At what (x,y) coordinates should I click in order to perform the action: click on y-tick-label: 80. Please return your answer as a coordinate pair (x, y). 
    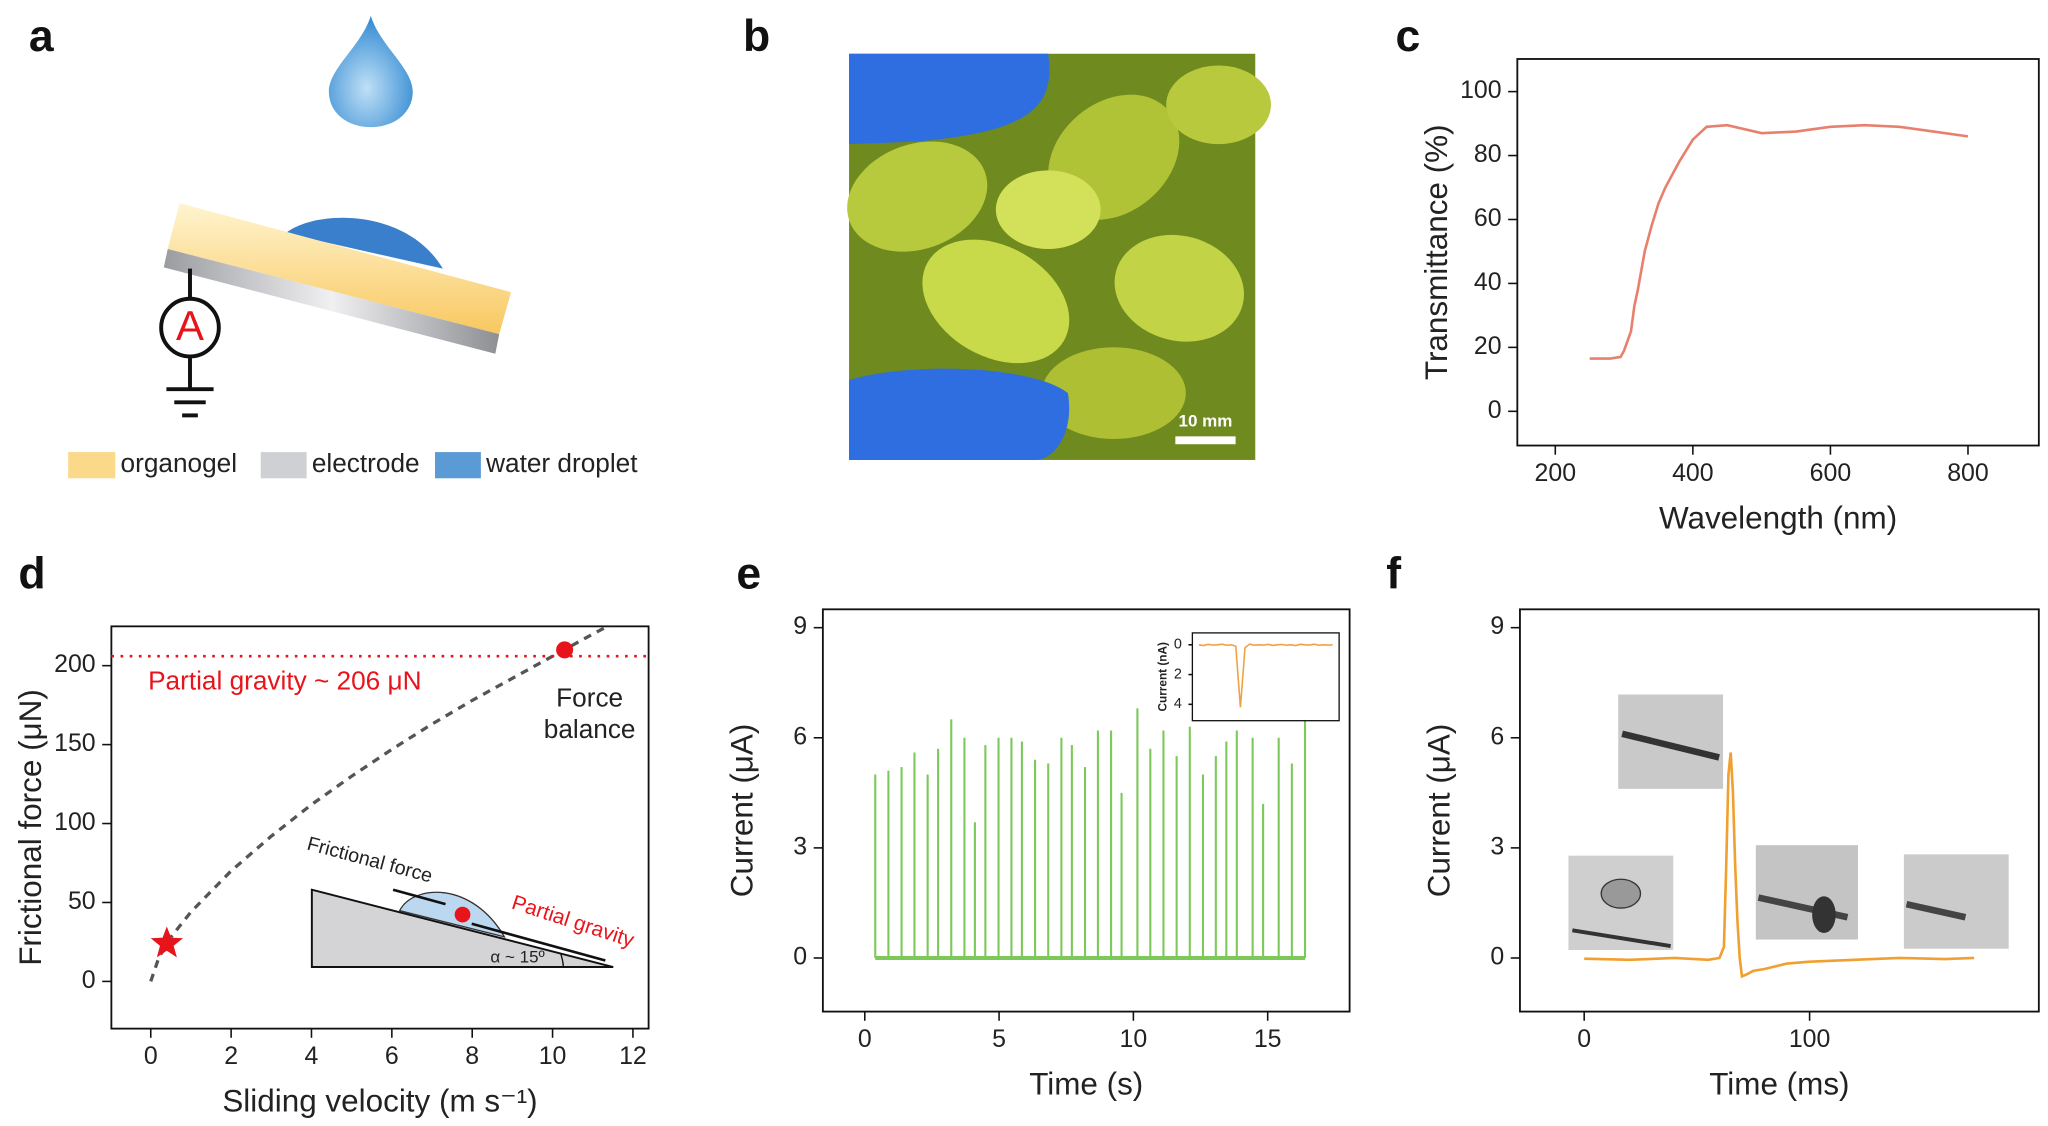
    Looking at the image, I should click on (1488, 154).